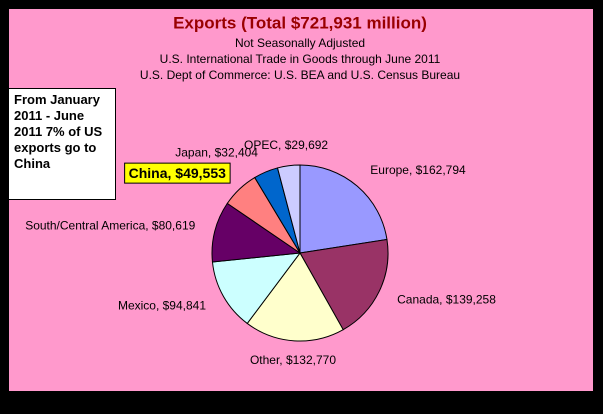 The image size is (603, 414). What do you see at coordinates (418, 170) in the screenshot?
I see `data-label: Europe, $162,794` at bounding box center [418, 170].